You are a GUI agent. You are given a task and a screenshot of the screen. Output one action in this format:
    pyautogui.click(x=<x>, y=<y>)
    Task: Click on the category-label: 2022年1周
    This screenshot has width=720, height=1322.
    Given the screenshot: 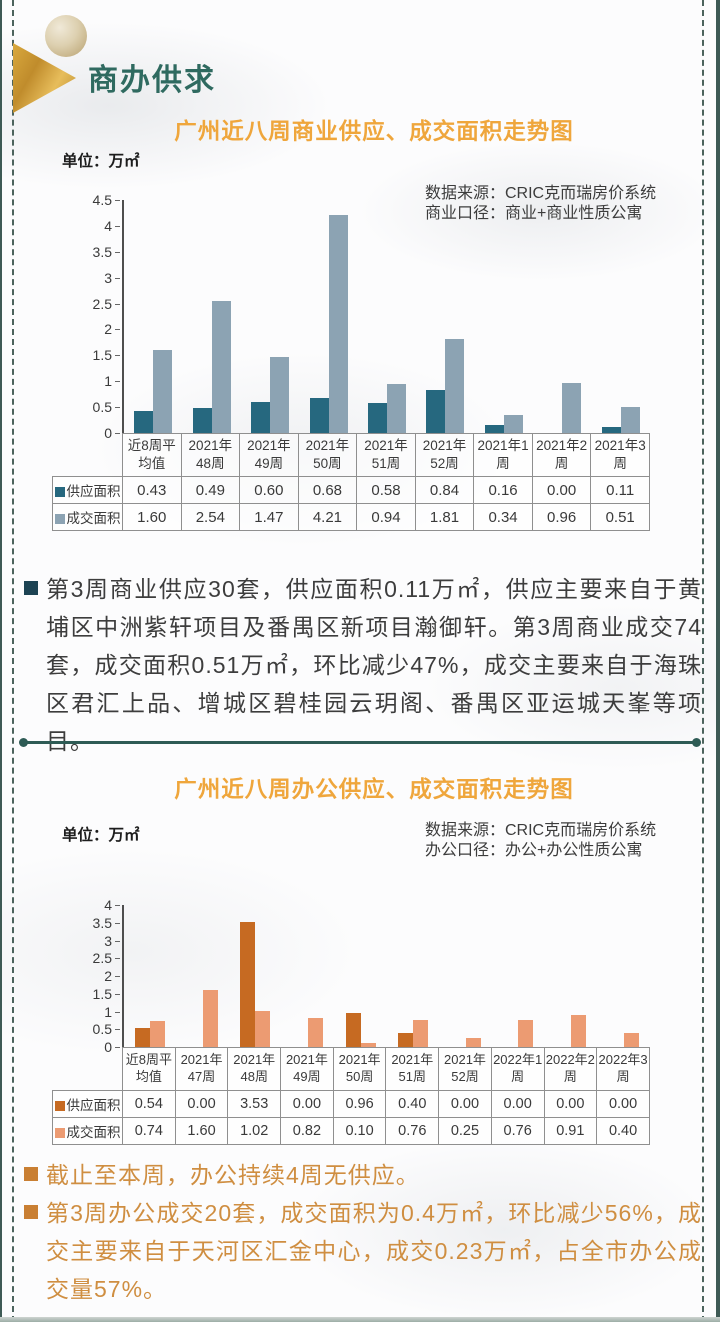 What is the action you would take?
    pyautogui.click(x=517, y=1069)
    